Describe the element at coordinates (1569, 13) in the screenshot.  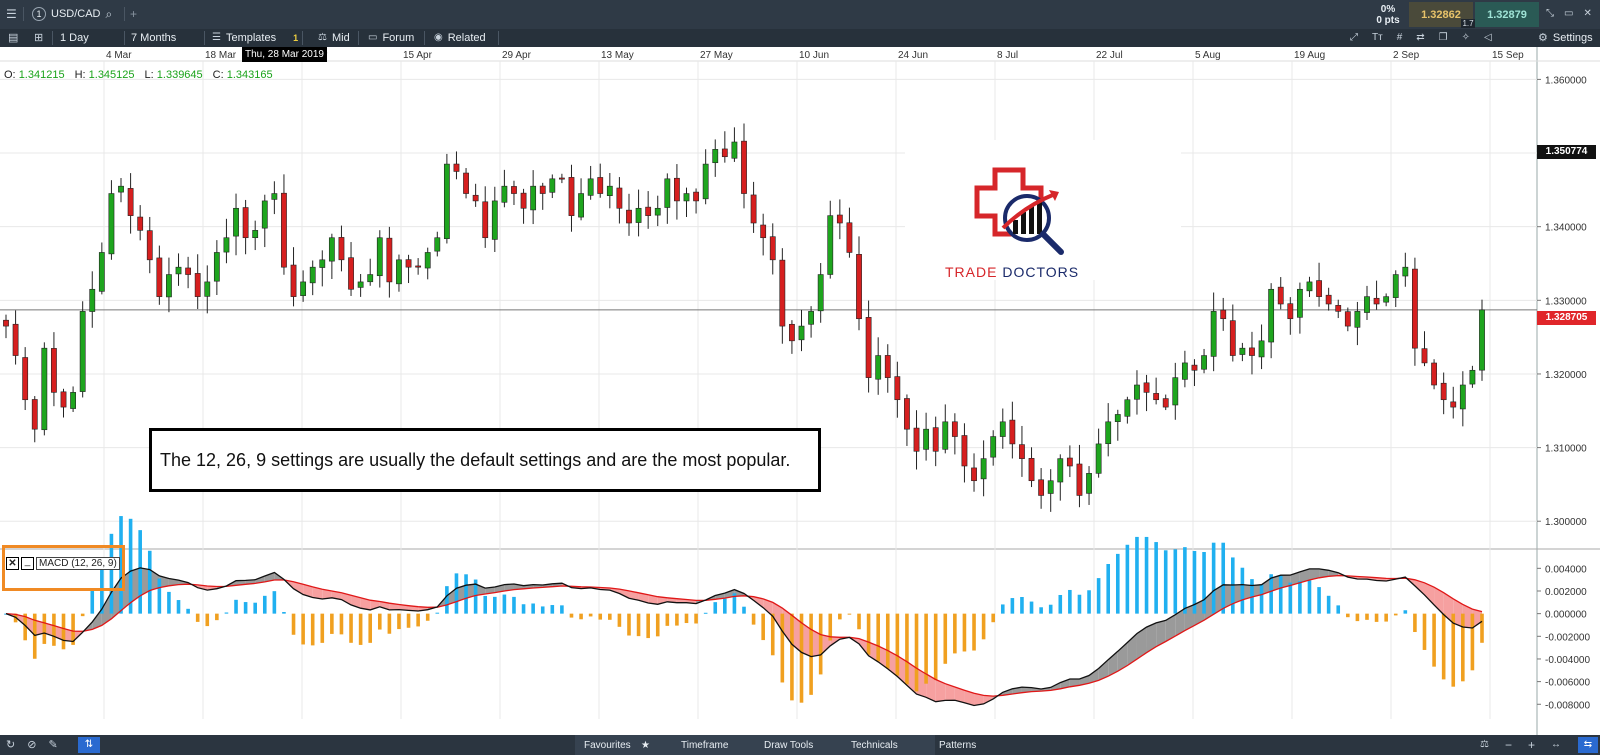
I see `minimize-icon: ▭` at that location.